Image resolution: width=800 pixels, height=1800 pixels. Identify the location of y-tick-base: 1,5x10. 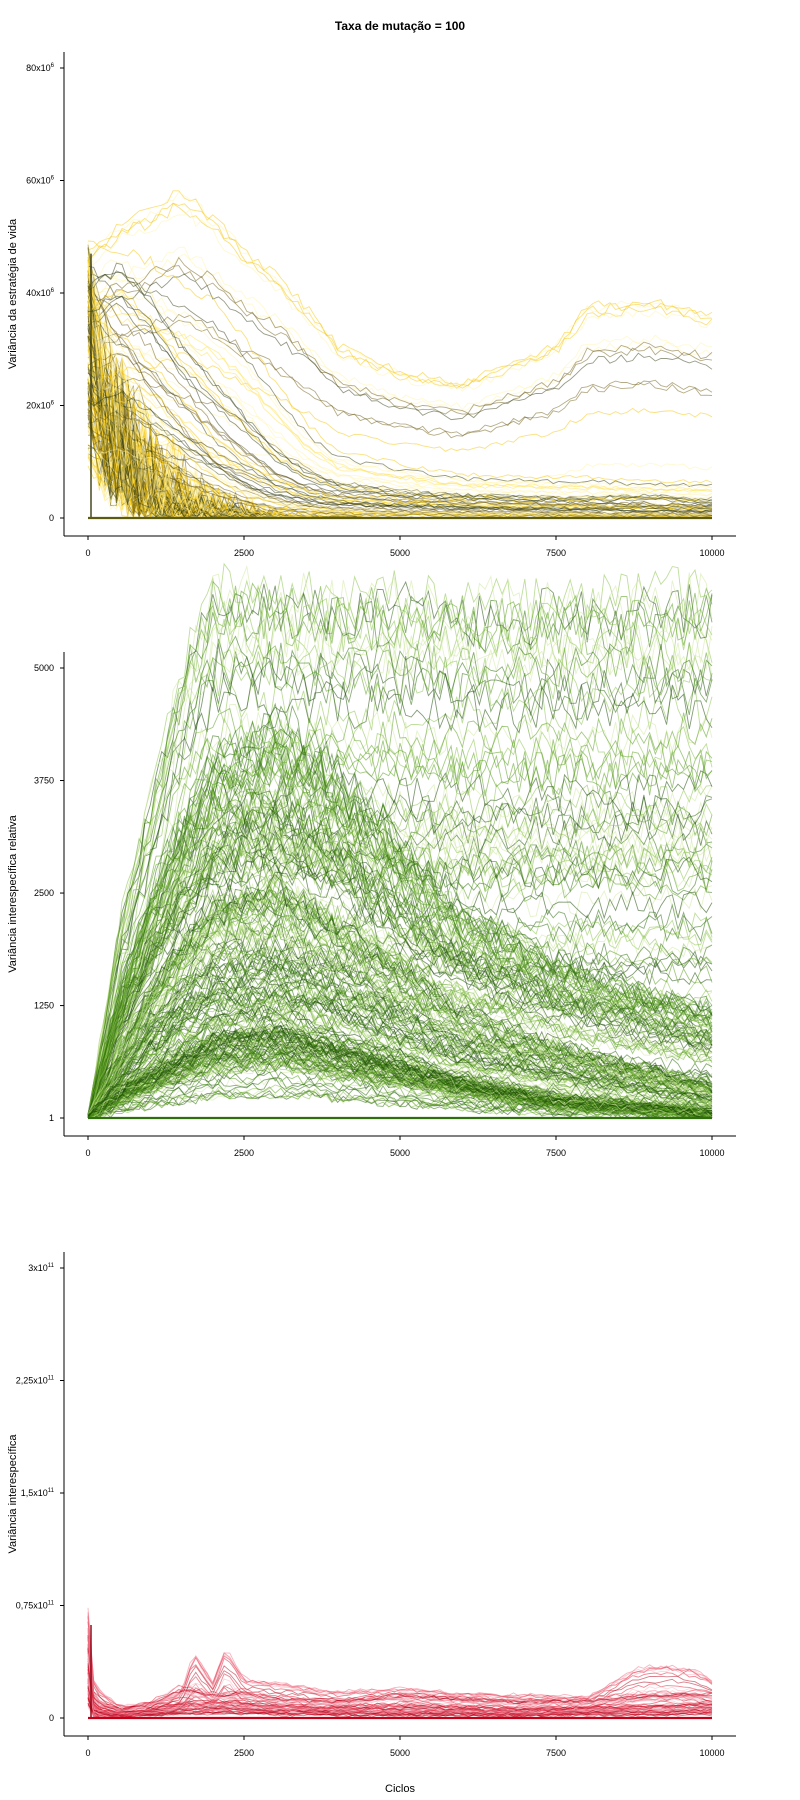
(34, 1493).